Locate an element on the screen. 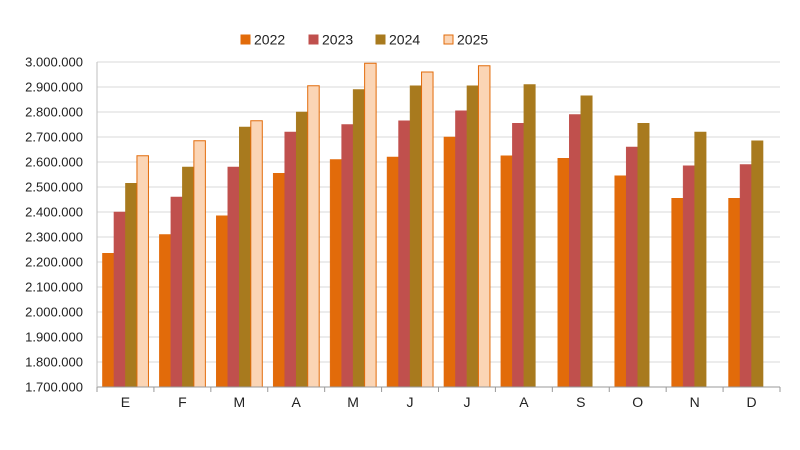 This screenshot has width=800, height=450. legend-swatch-2025 is located at coordinates (448, 39).